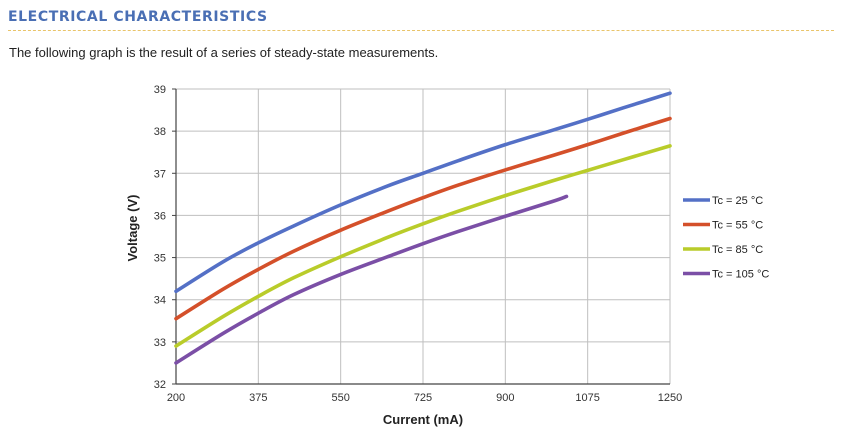 The height and width of the screenshot is (439, 843). Describe the element at coordinates (160, 259) in the screenshot. I see `y-tick-label: 35` at that location.